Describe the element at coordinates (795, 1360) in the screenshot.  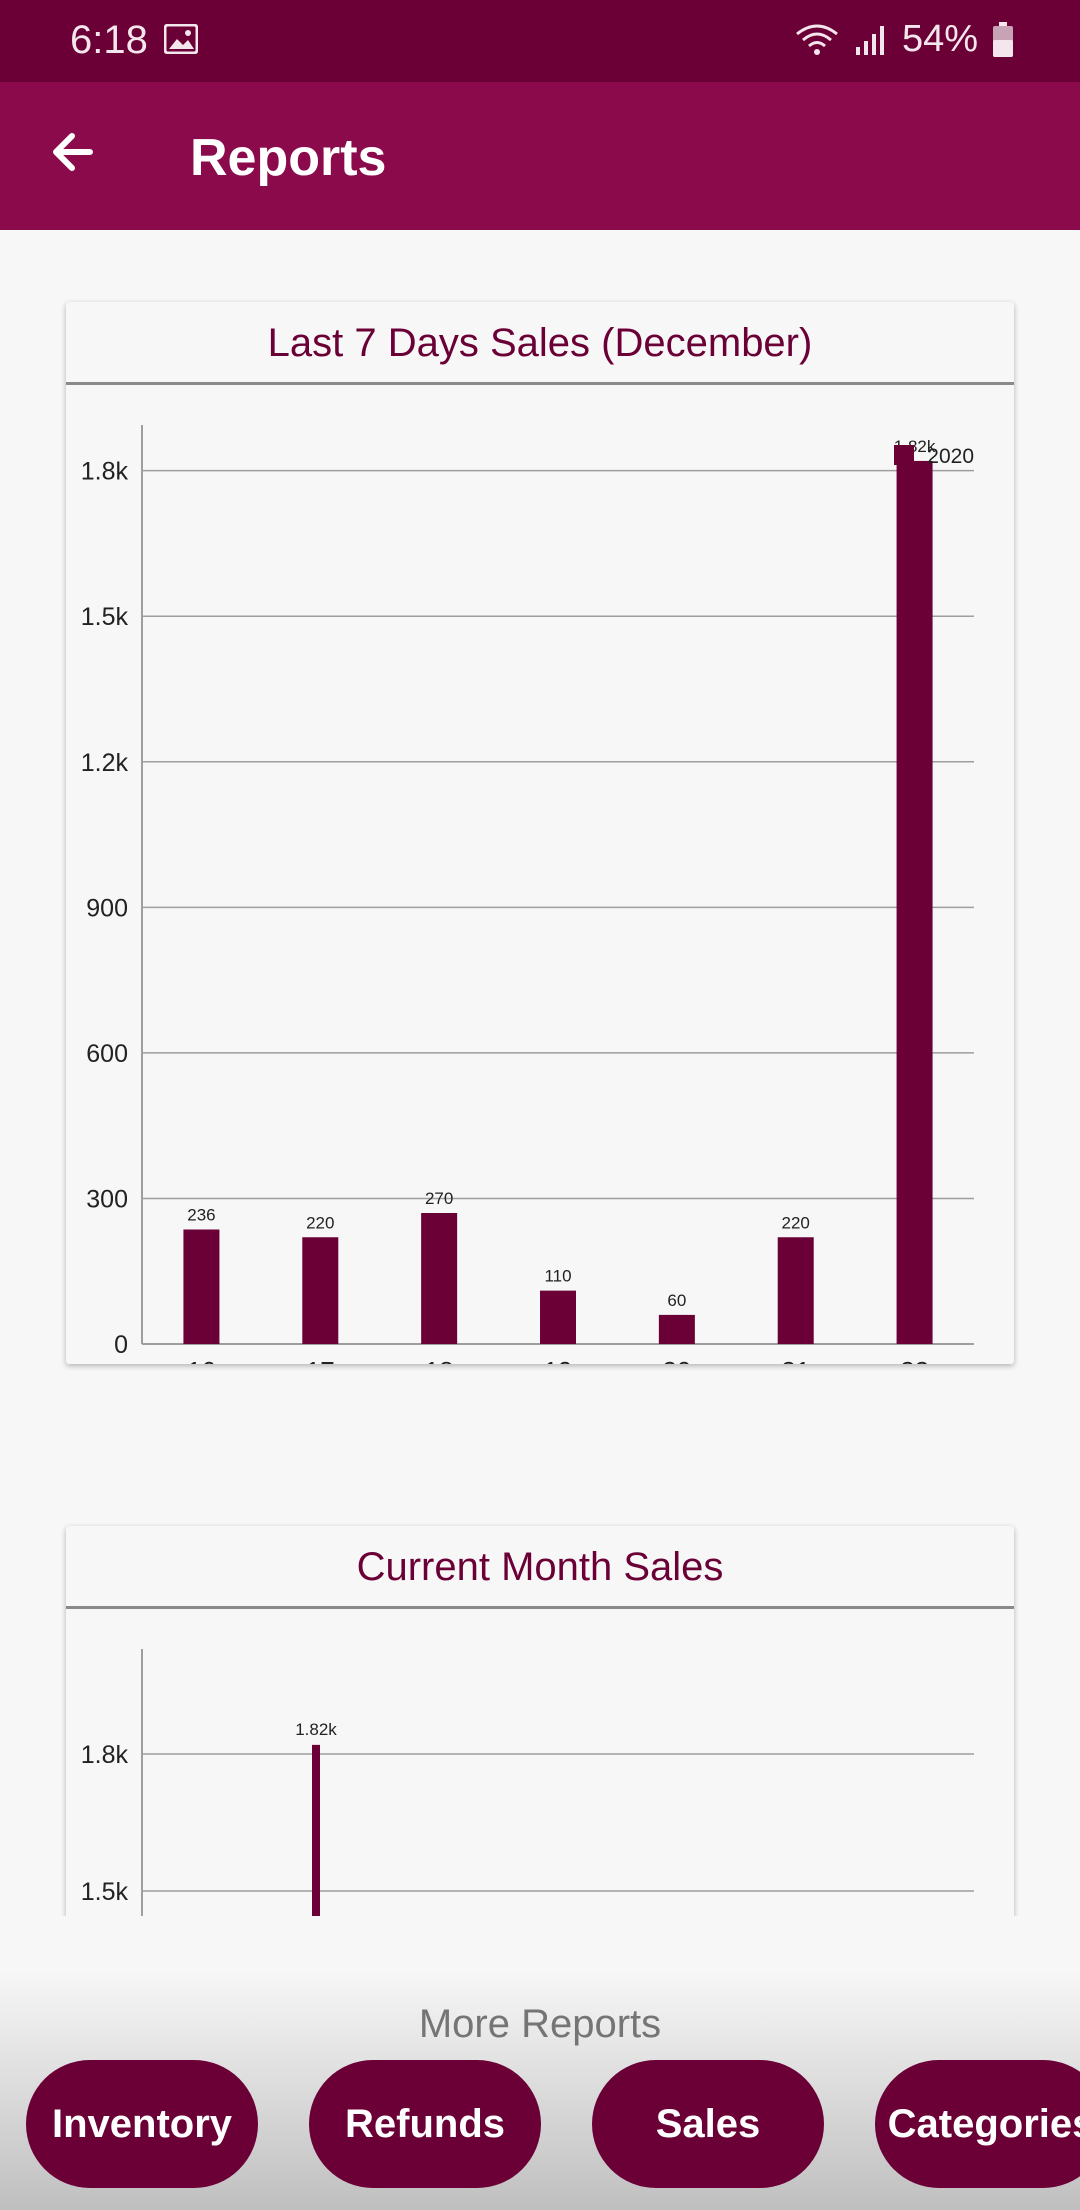
I see `x-tick-label: 21` at that location.